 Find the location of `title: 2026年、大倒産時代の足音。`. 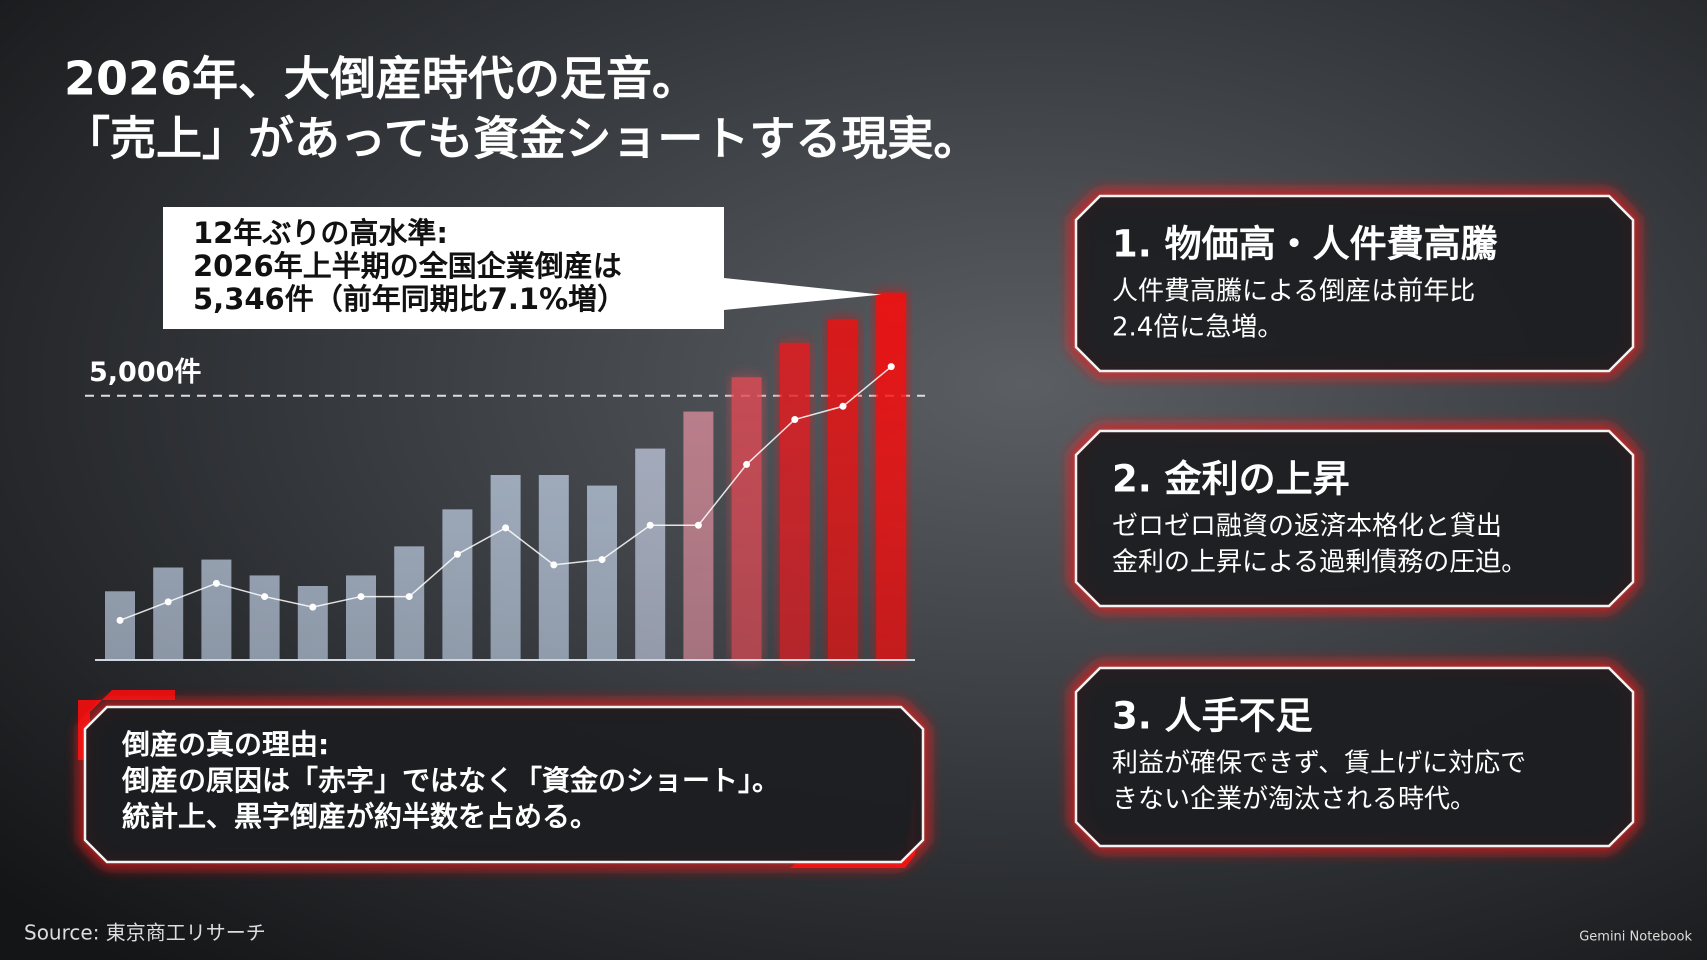

title: 2026年、大倒産時代の足音。 is located at coordinates (381, 79).